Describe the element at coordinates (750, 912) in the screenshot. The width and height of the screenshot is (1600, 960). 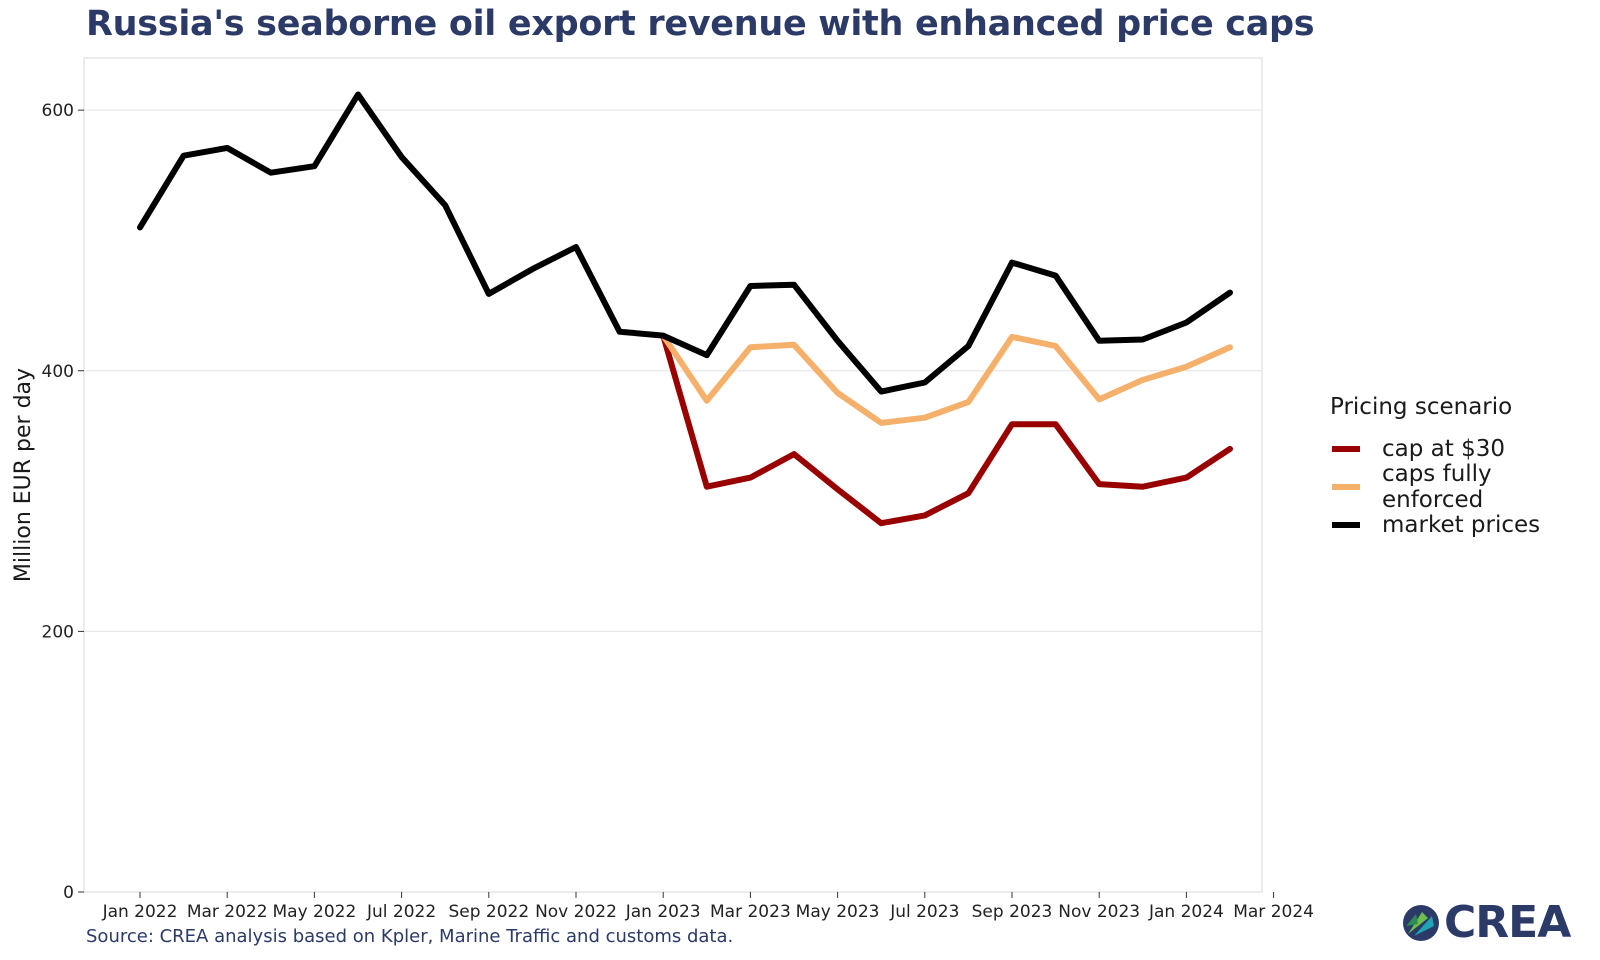
I see `x-tick-label: Mar 2023` at that location.